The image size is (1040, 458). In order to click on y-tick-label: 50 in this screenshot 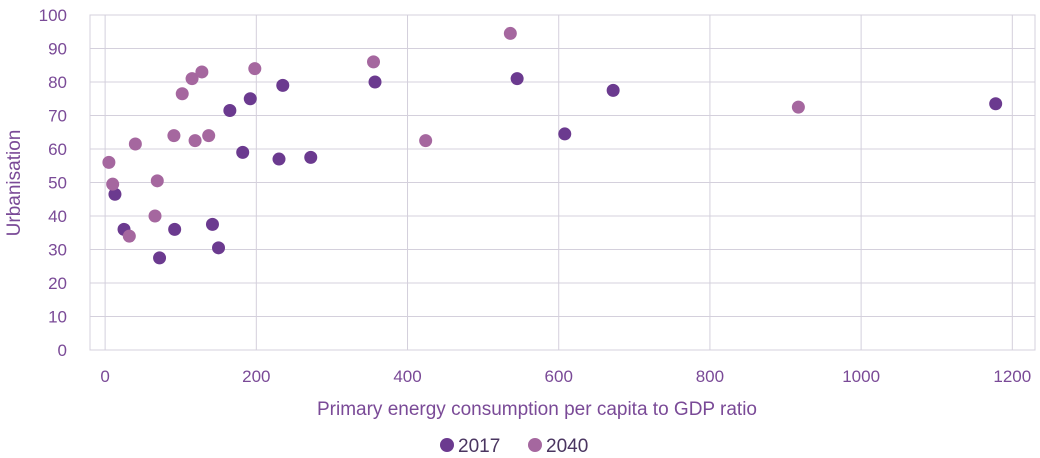, I will do `click(57, 183)`.